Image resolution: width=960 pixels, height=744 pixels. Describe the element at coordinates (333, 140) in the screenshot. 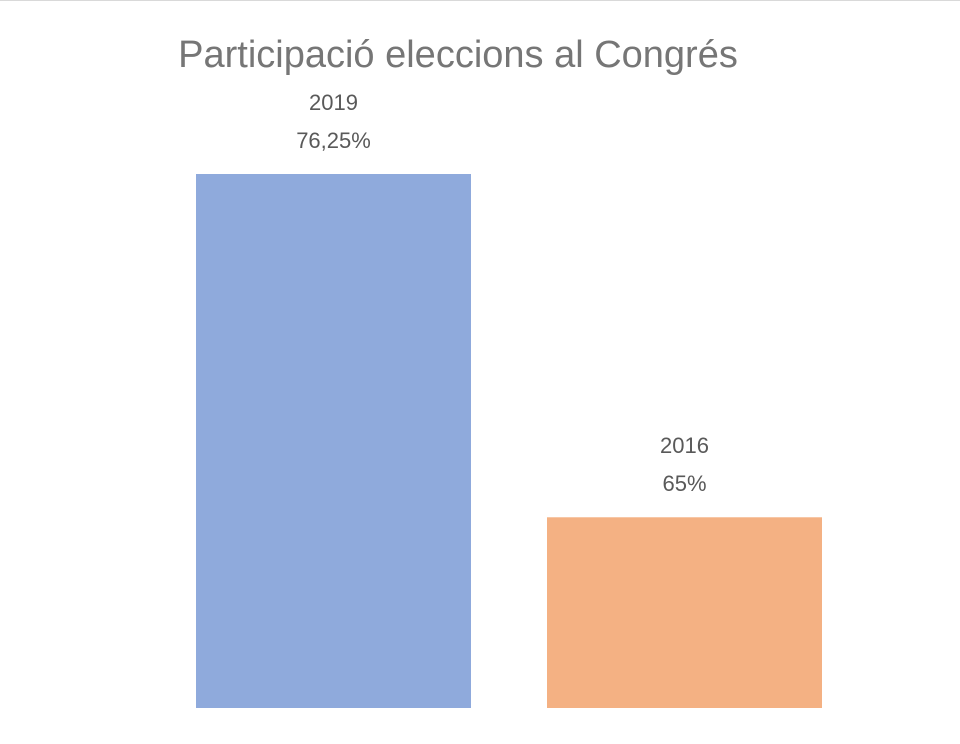

I see `value-label: 76,25%` at that location.